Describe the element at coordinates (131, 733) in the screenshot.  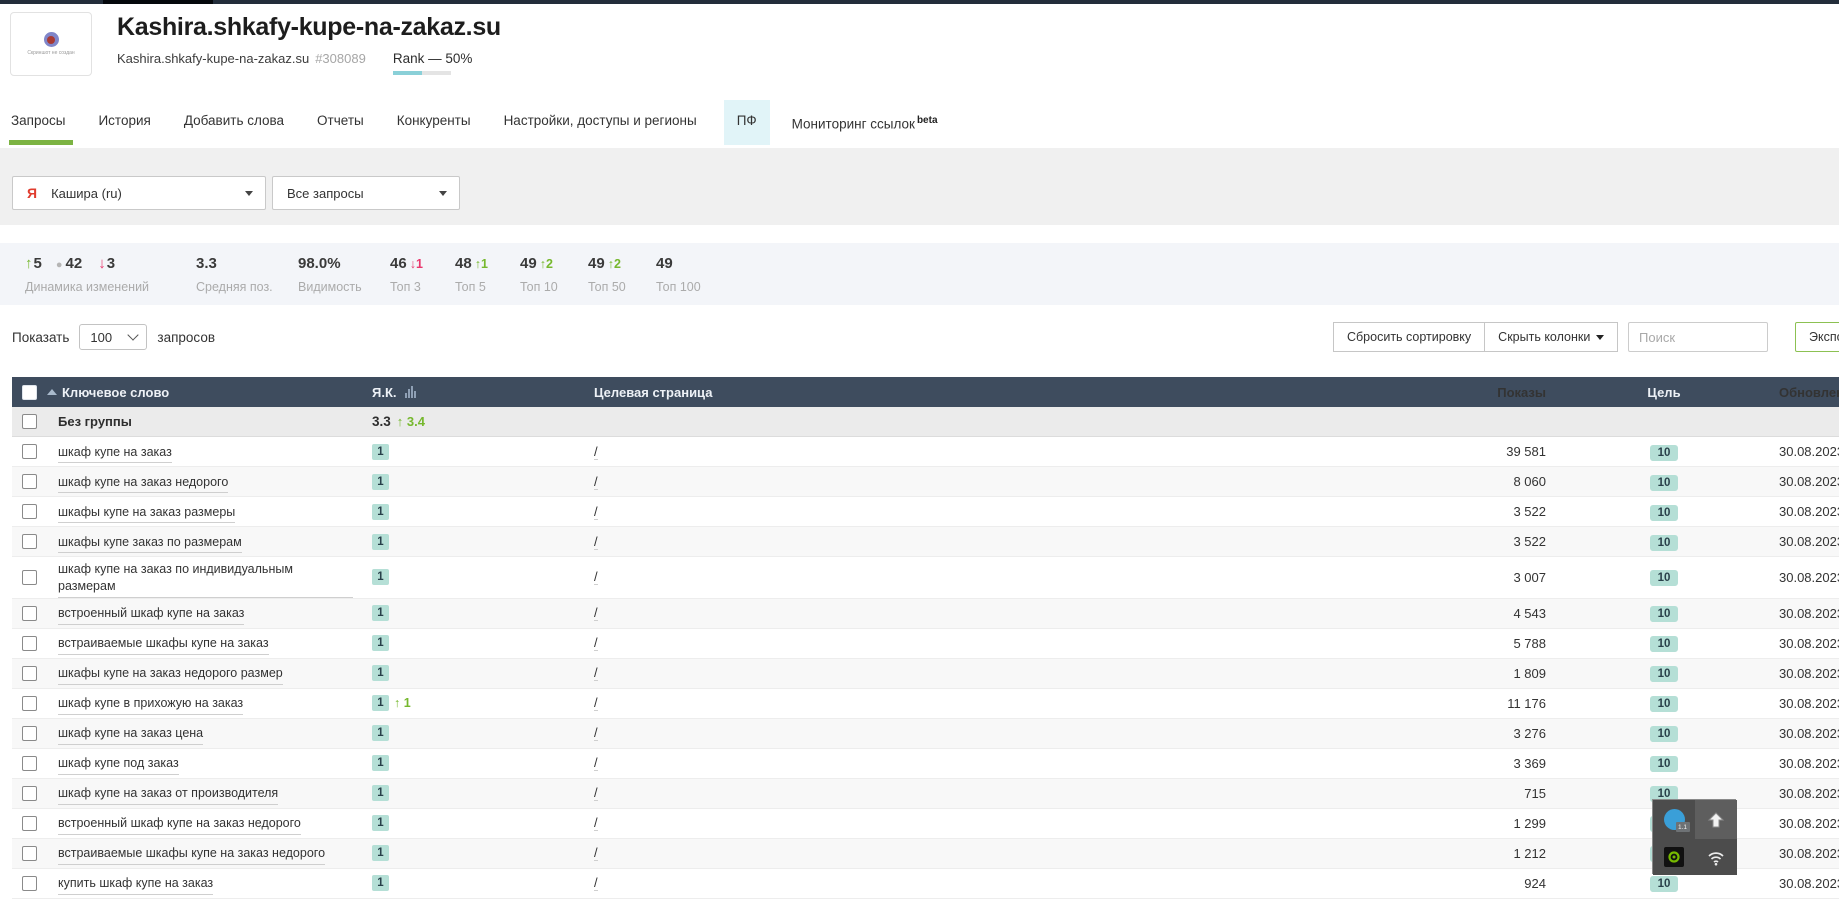
I see `keyword-link: шкаф купе на заказ цена` at that location.